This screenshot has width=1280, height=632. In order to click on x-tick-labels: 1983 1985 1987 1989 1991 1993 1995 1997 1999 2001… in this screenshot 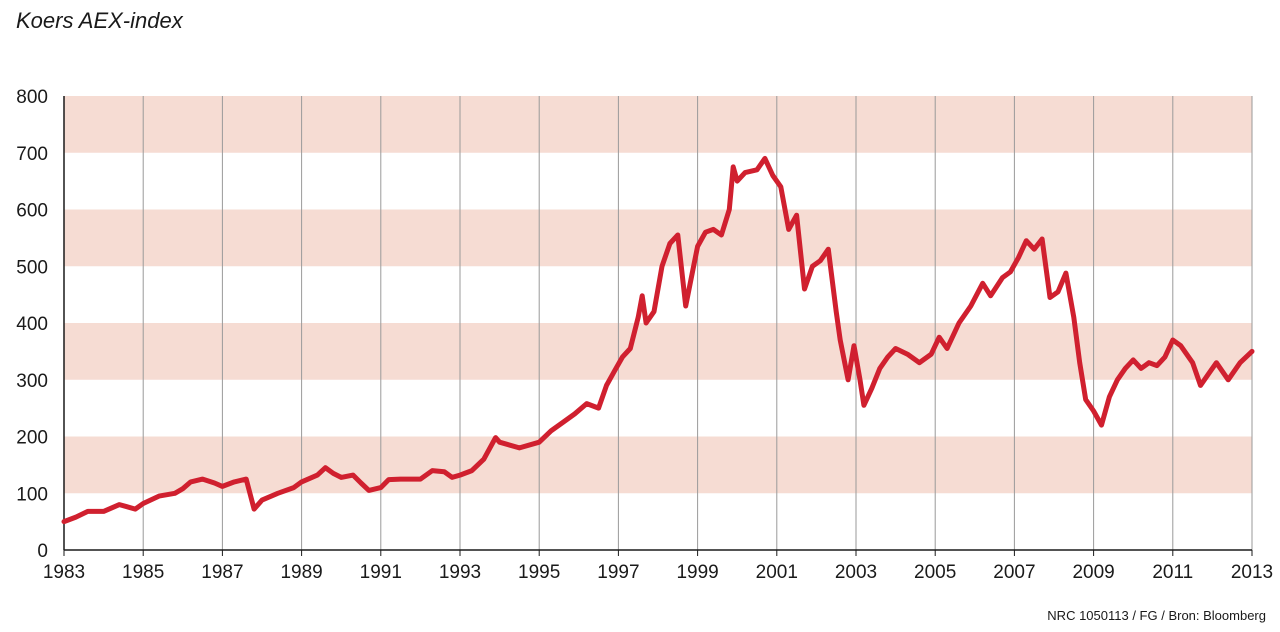, I will do `click(658, 566)`.